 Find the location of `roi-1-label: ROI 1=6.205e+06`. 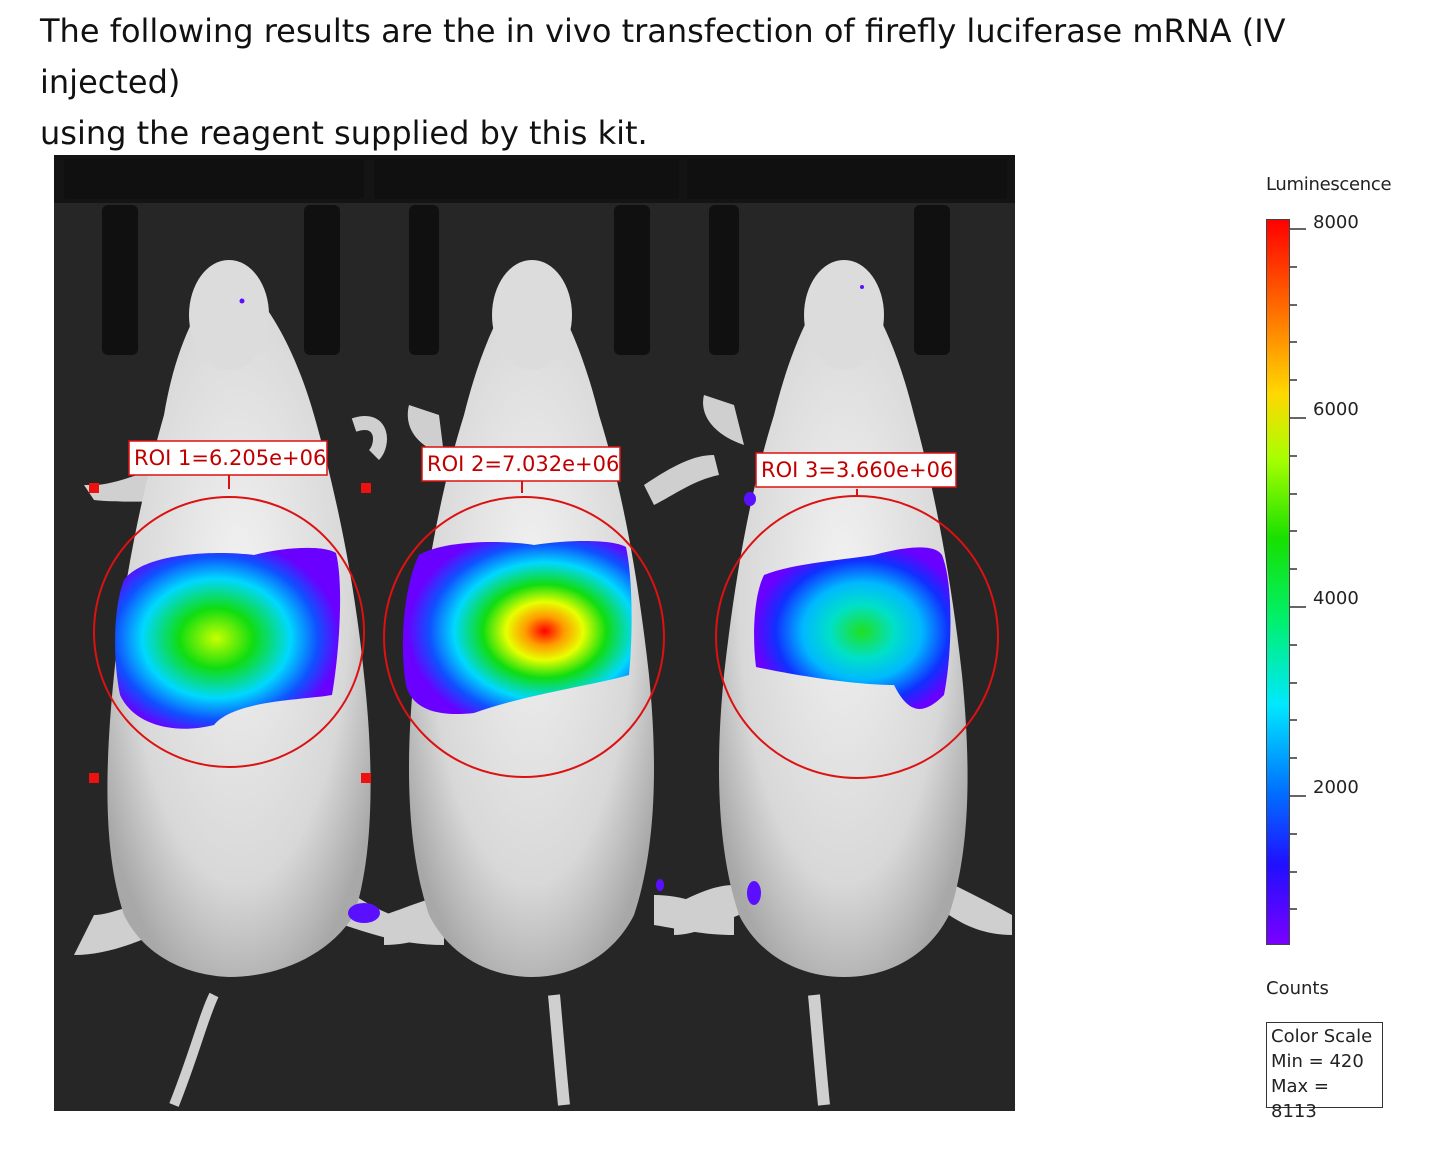

roi-1-label: ROI 1=6.205e+06 is located at coordinates (228, 458).